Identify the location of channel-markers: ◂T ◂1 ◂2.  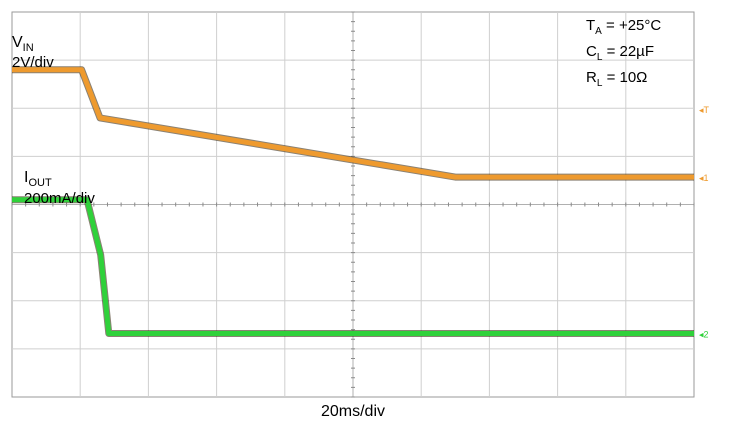
(704, 222).